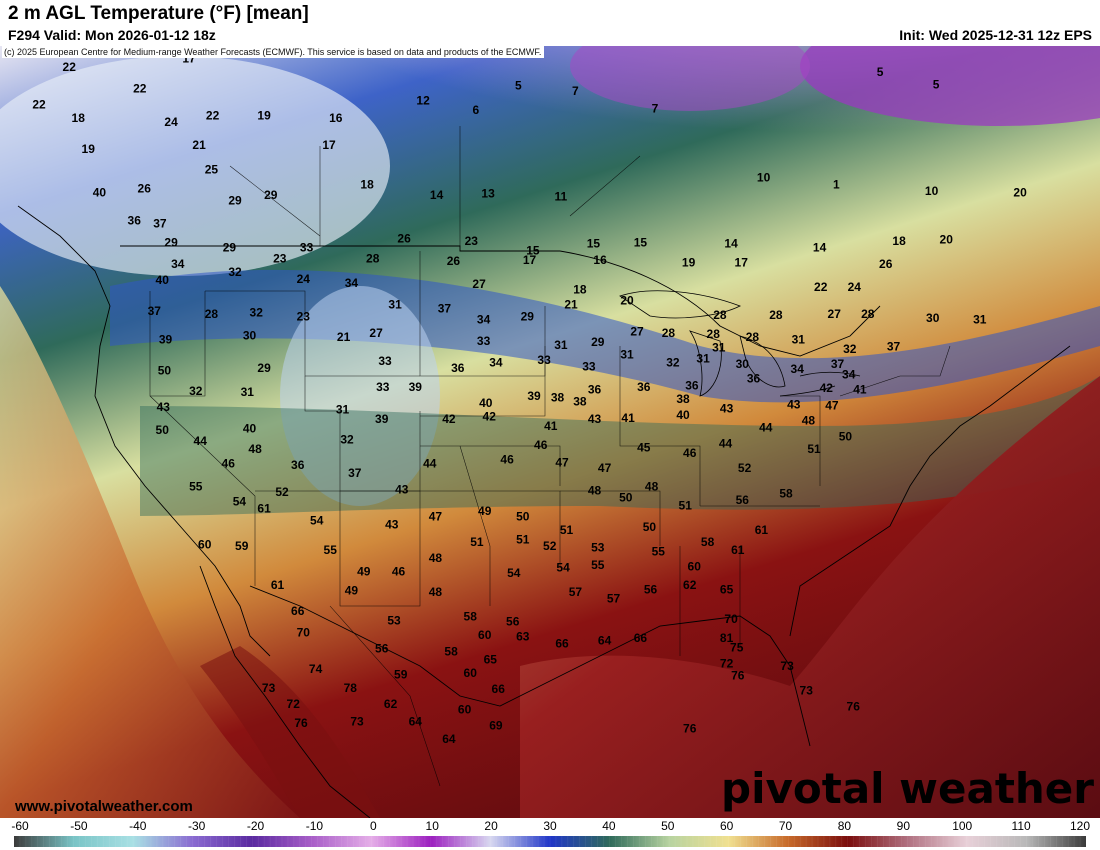 This screenshot has width=1100, height=850. I want to click on color-scale-tick: 20, so click(491, 826).